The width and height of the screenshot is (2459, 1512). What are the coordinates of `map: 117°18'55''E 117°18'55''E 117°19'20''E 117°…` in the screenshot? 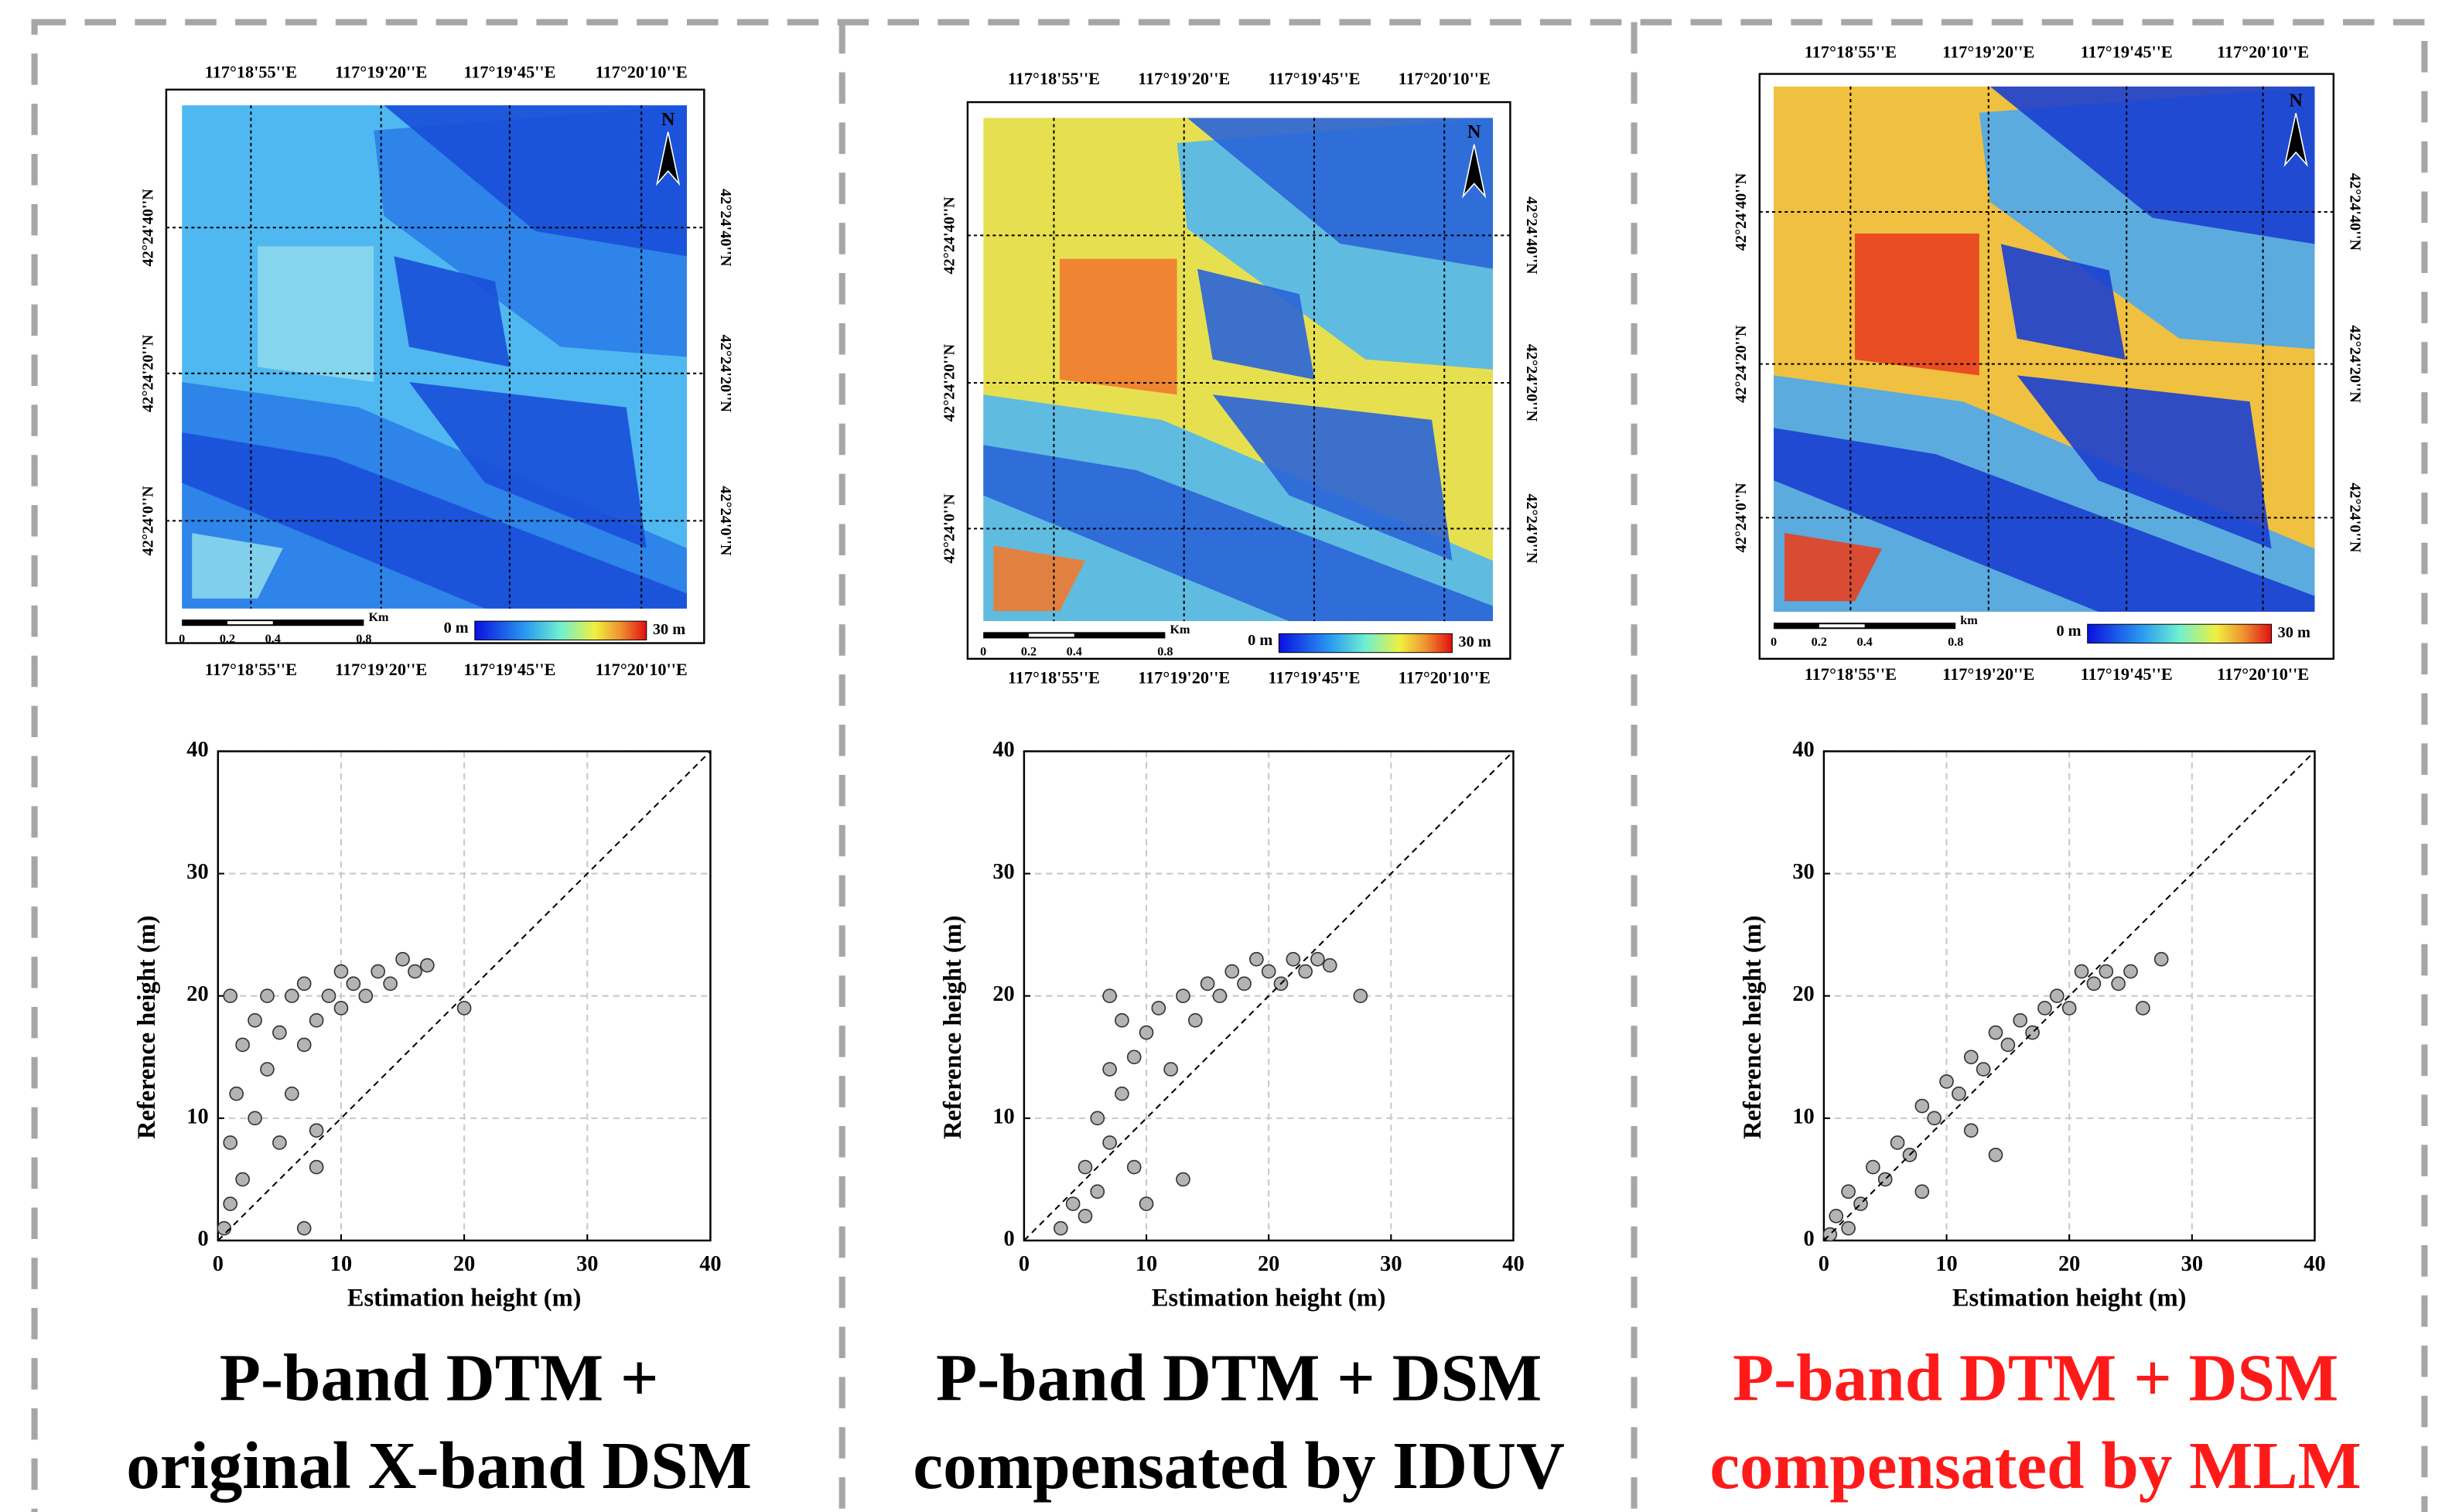 It's located at (1240, 378).